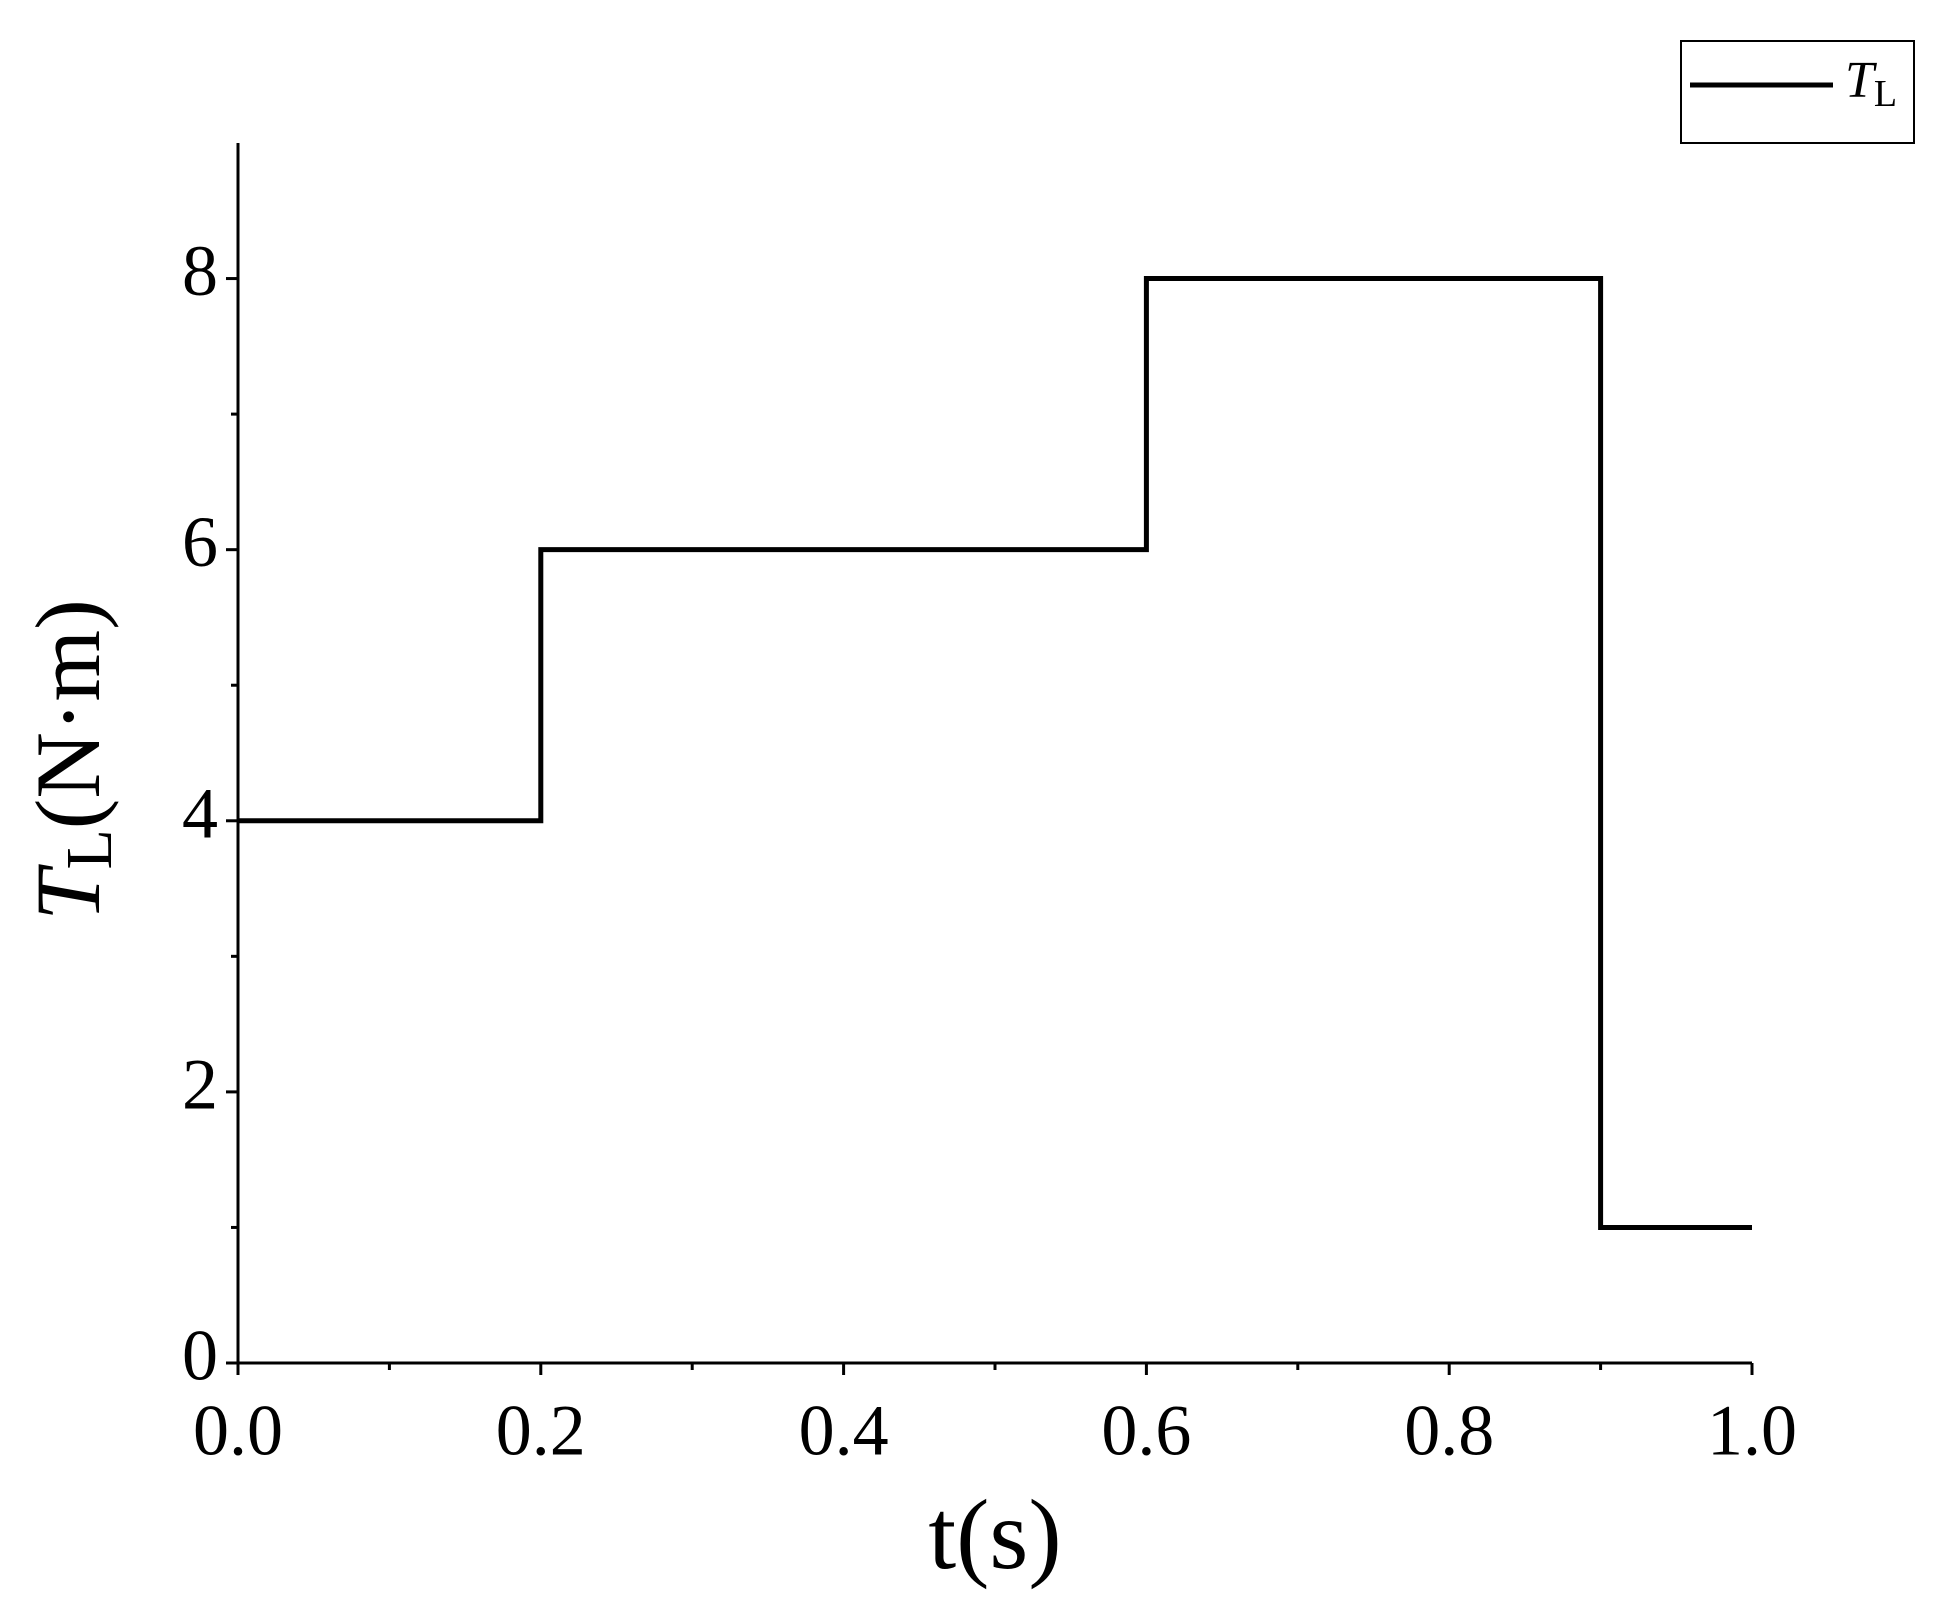 The width and height of the screenshot is (1942, 1611). I want to click on y-label-subscript: L, so click(89, 849).